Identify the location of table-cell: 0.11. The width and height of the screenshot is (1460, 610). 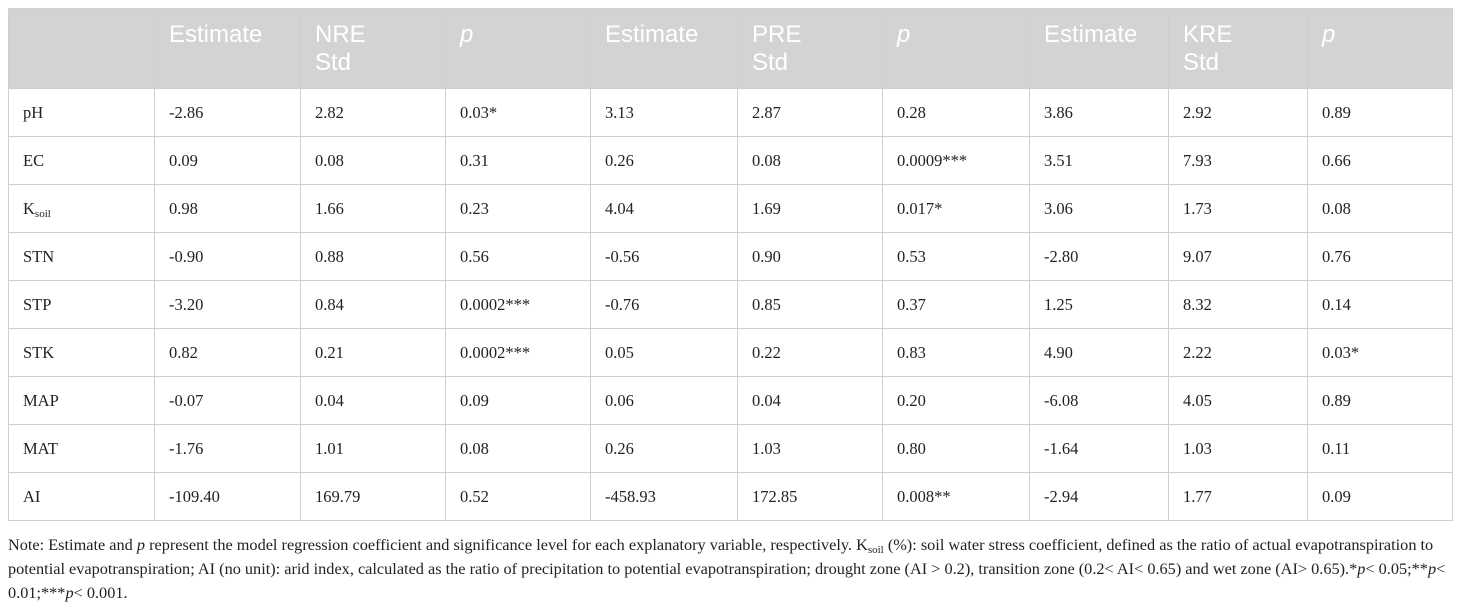
(1380, 448).